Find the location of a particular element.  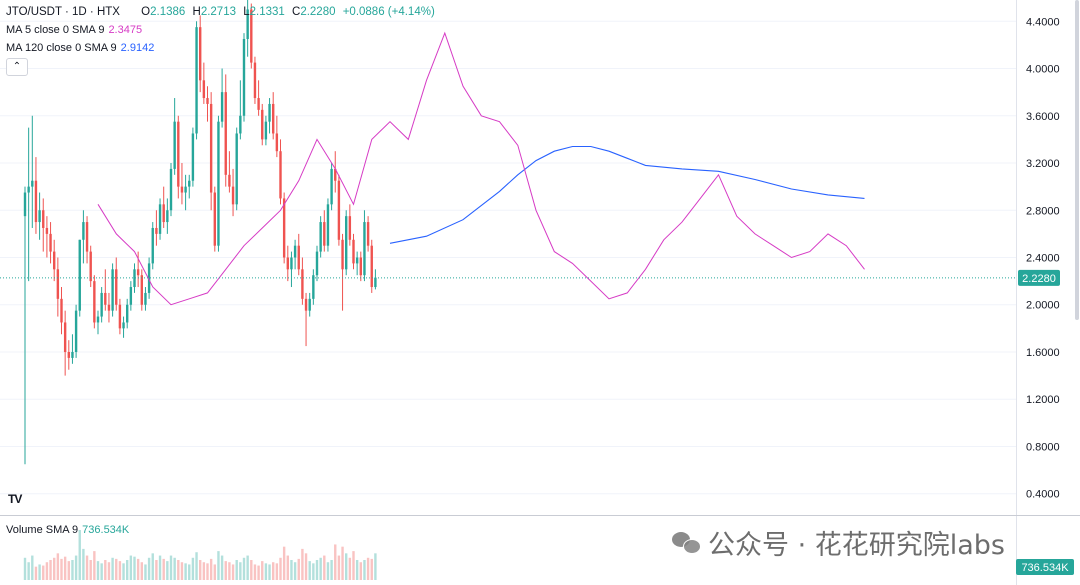

axis-tick-label: 1.6000 is located at coordinates (1043, 353).